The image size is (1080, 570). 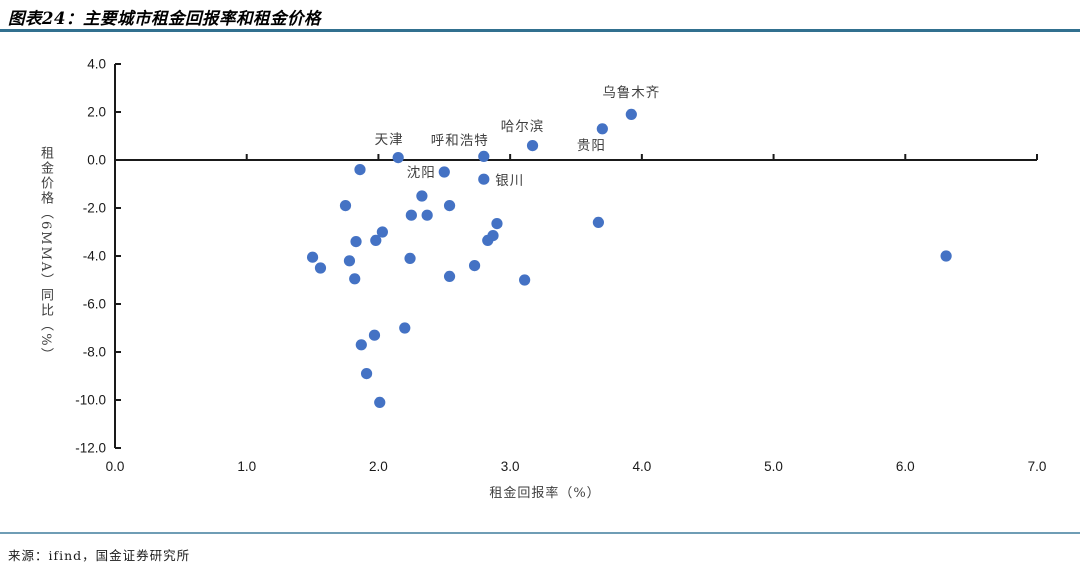 What do you see at coordinates (164, 18) in the screenshot?
I see `figure-title: 图表24：主要城市租金回报率和租金价格` at bounding box center [164, 18].